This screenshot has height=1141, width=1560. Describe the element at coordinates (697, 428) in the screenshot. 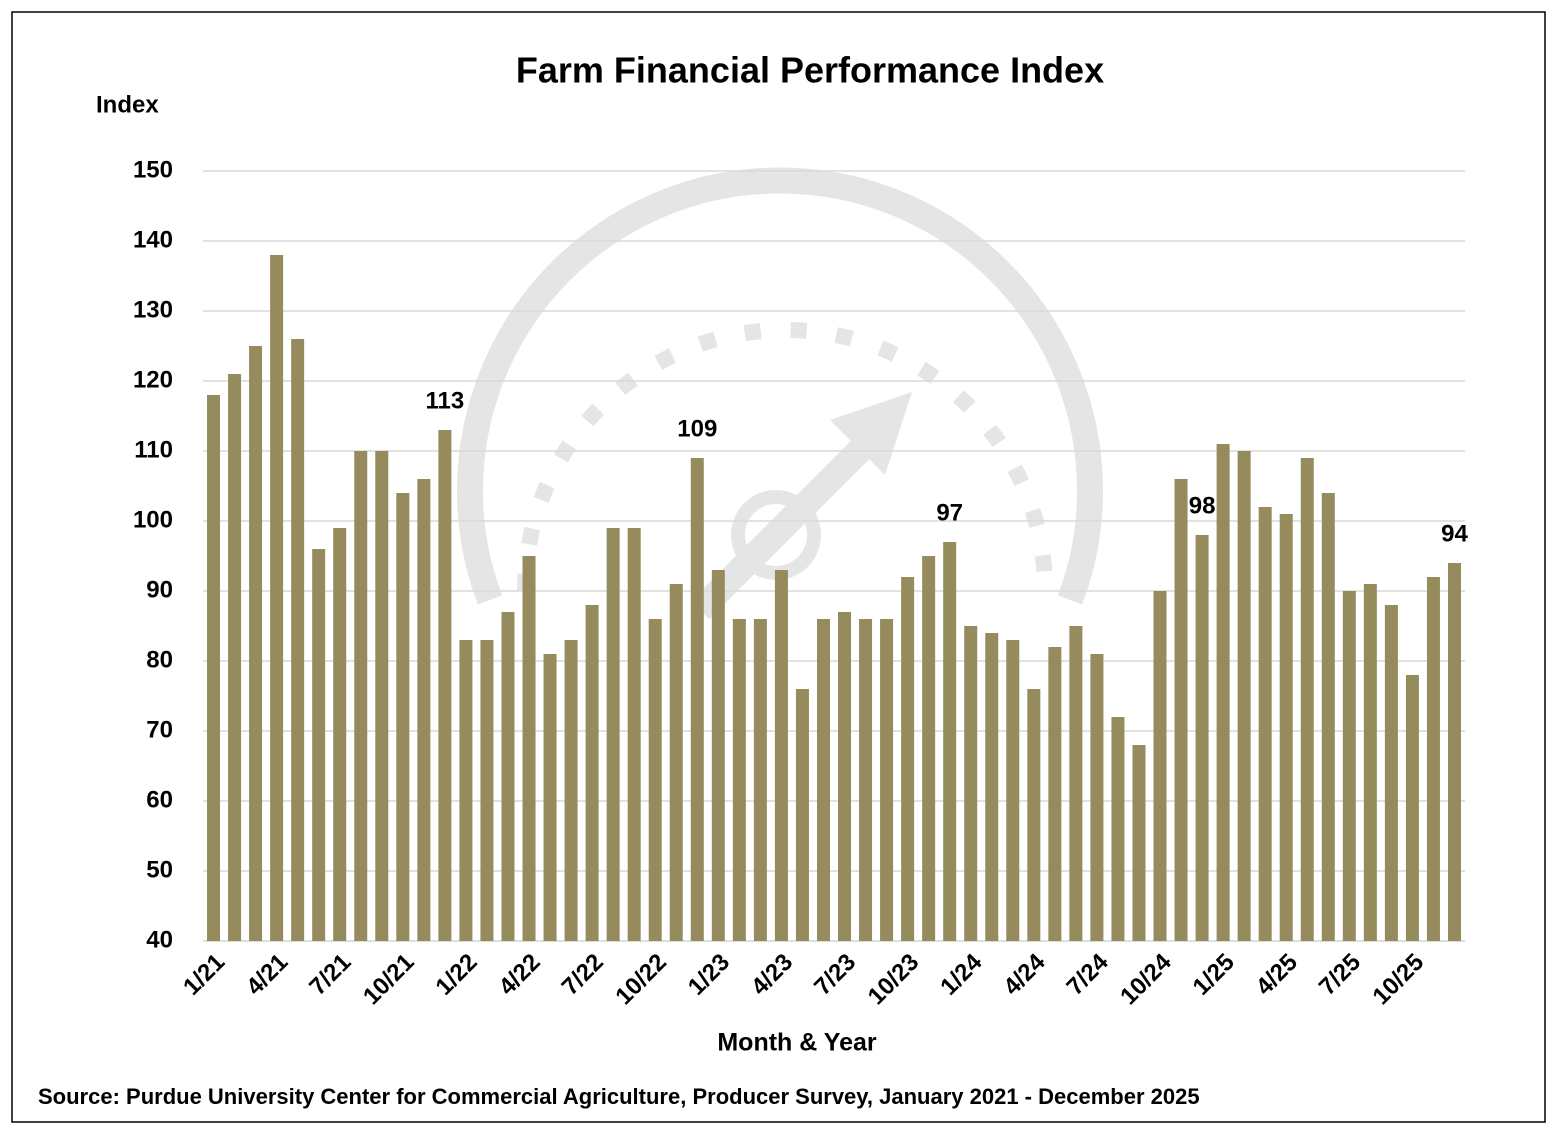

I see `data-label: 109` at that location.